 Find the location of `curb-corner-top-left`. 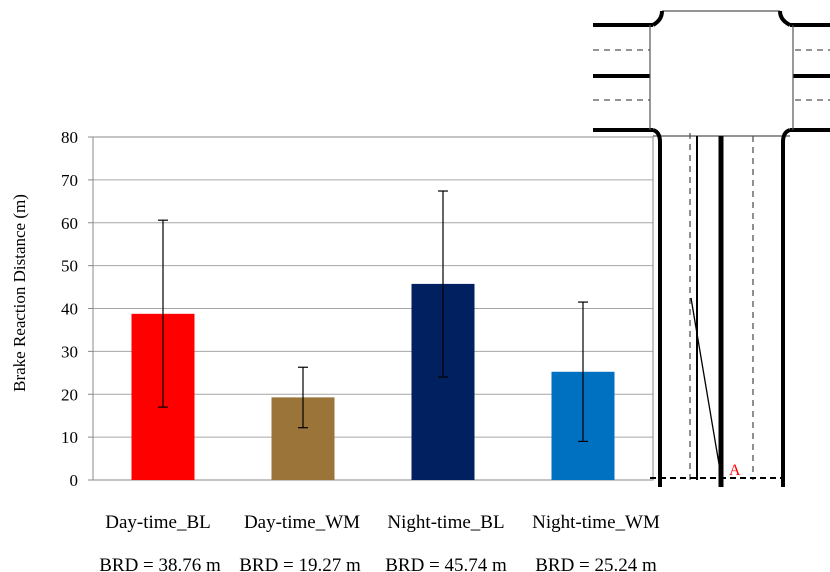

curb-corner-top-left is located at coordinates (657, 18).